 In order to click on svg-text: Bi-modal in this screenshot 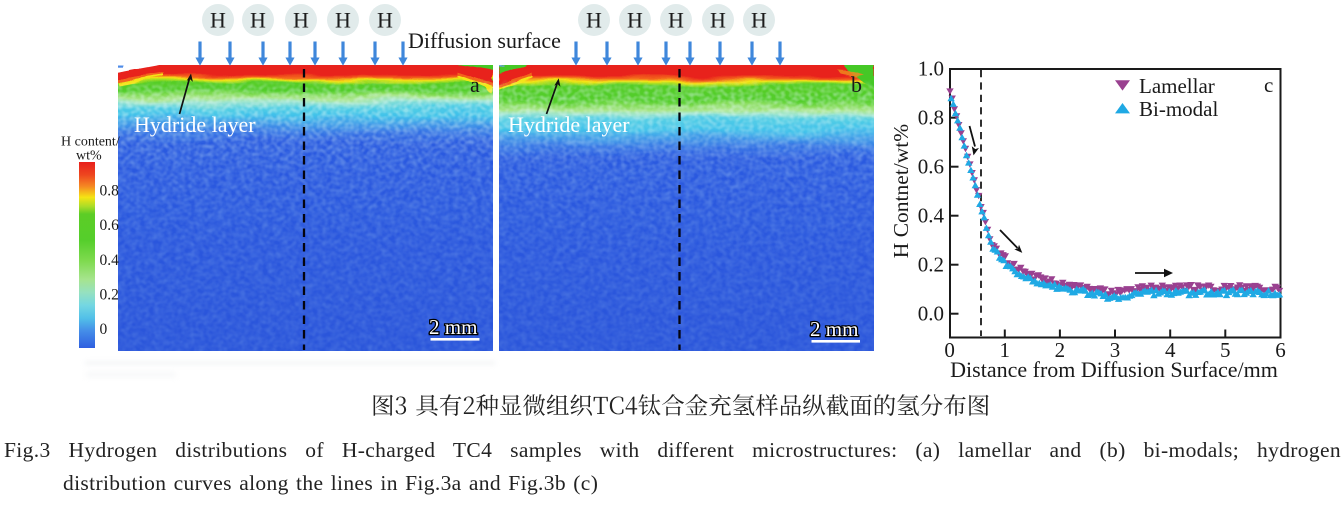, I will do `click(1178, 109)`.